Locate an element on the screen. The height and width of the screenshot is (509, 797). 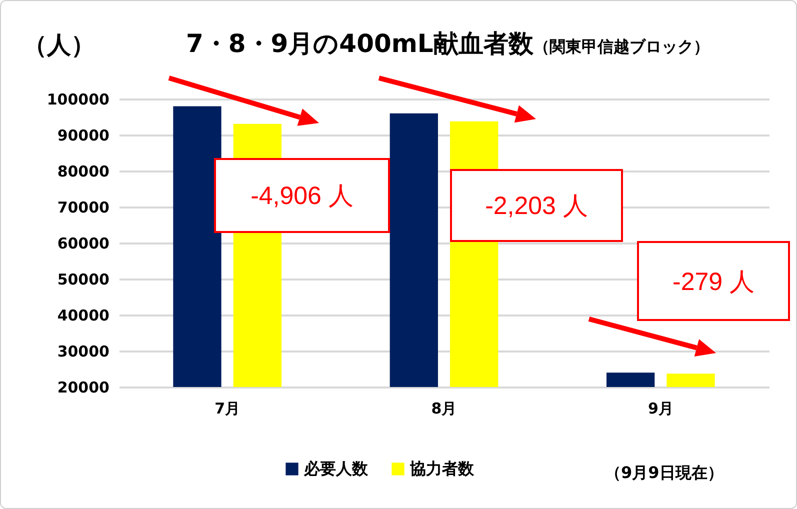
annotation: -2,203 人 is located at coordinates (536, 205).